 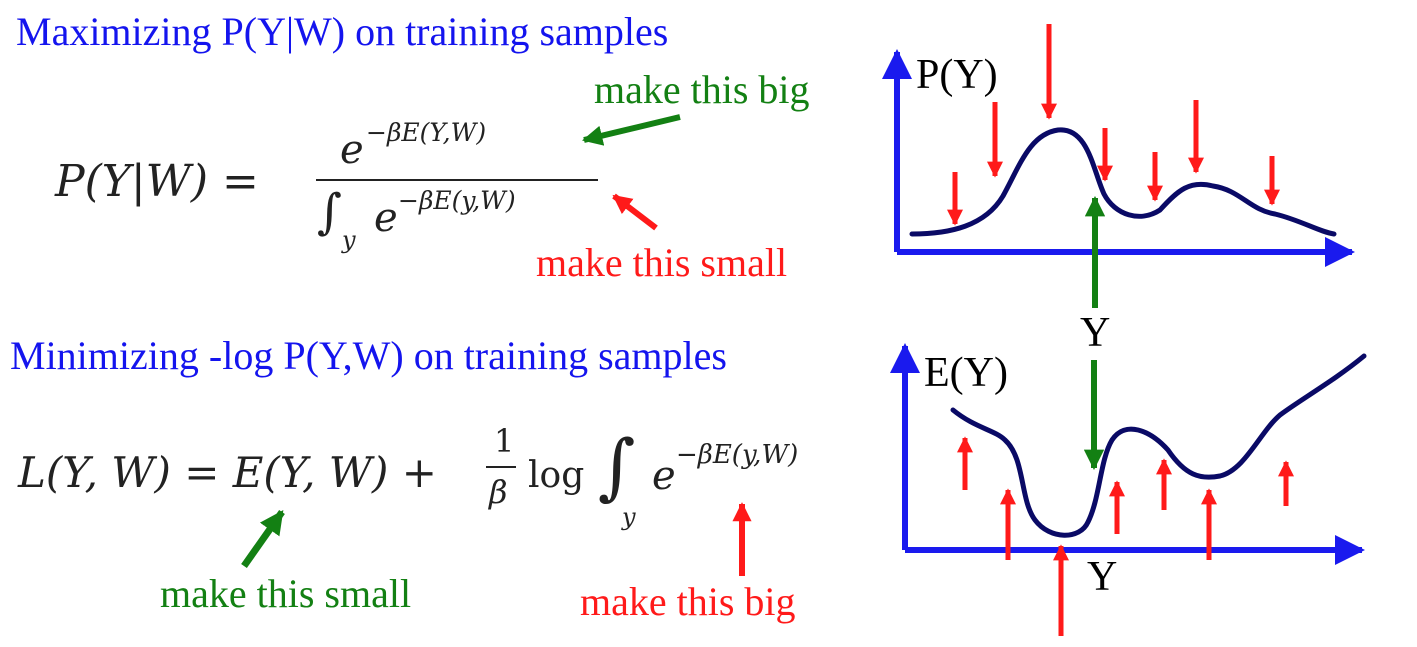 What do you see at coordinates (330, 212) in the screenshot?
I see `formula-top-integral-sign: ∫` at bounding box center [330, 212].